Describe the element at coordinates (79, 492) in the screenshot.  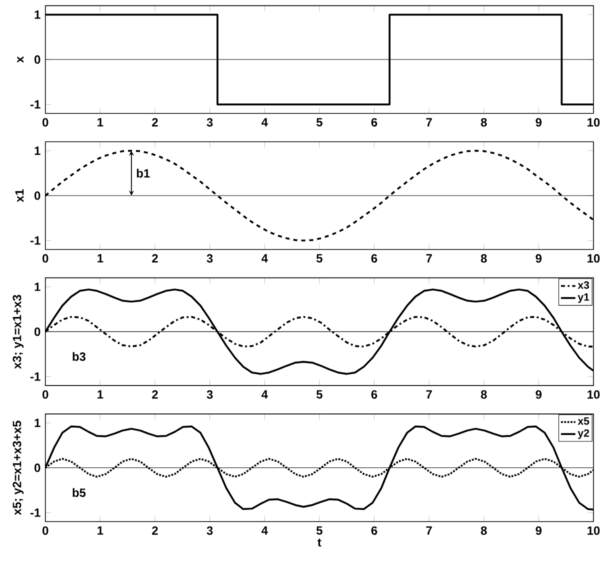
I see `annotation: b5` at that location.